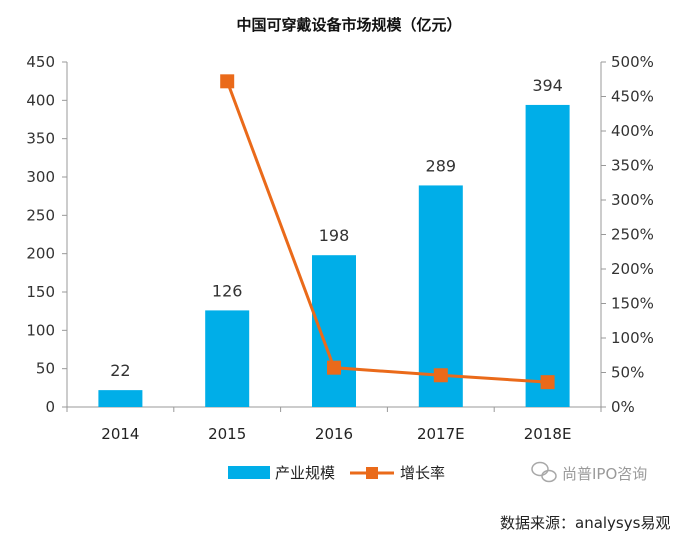 The width and height of the screenshot is (699, 542). I want to click on left-tick-label: 100, so click(40, 330).